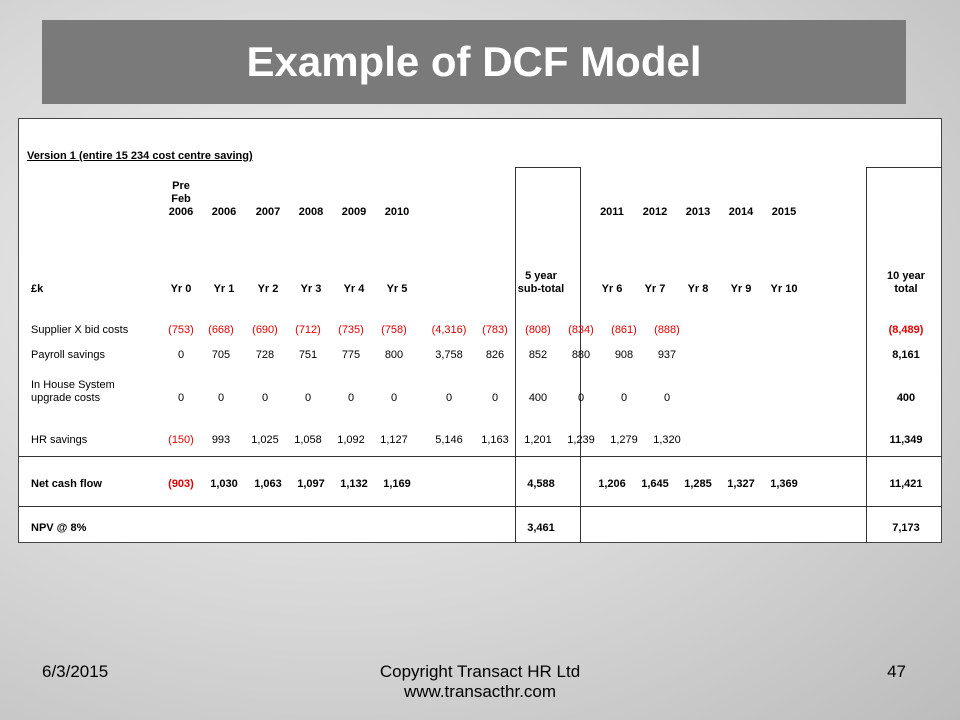  I want to click on year-header: 2007, so click(268, 212).